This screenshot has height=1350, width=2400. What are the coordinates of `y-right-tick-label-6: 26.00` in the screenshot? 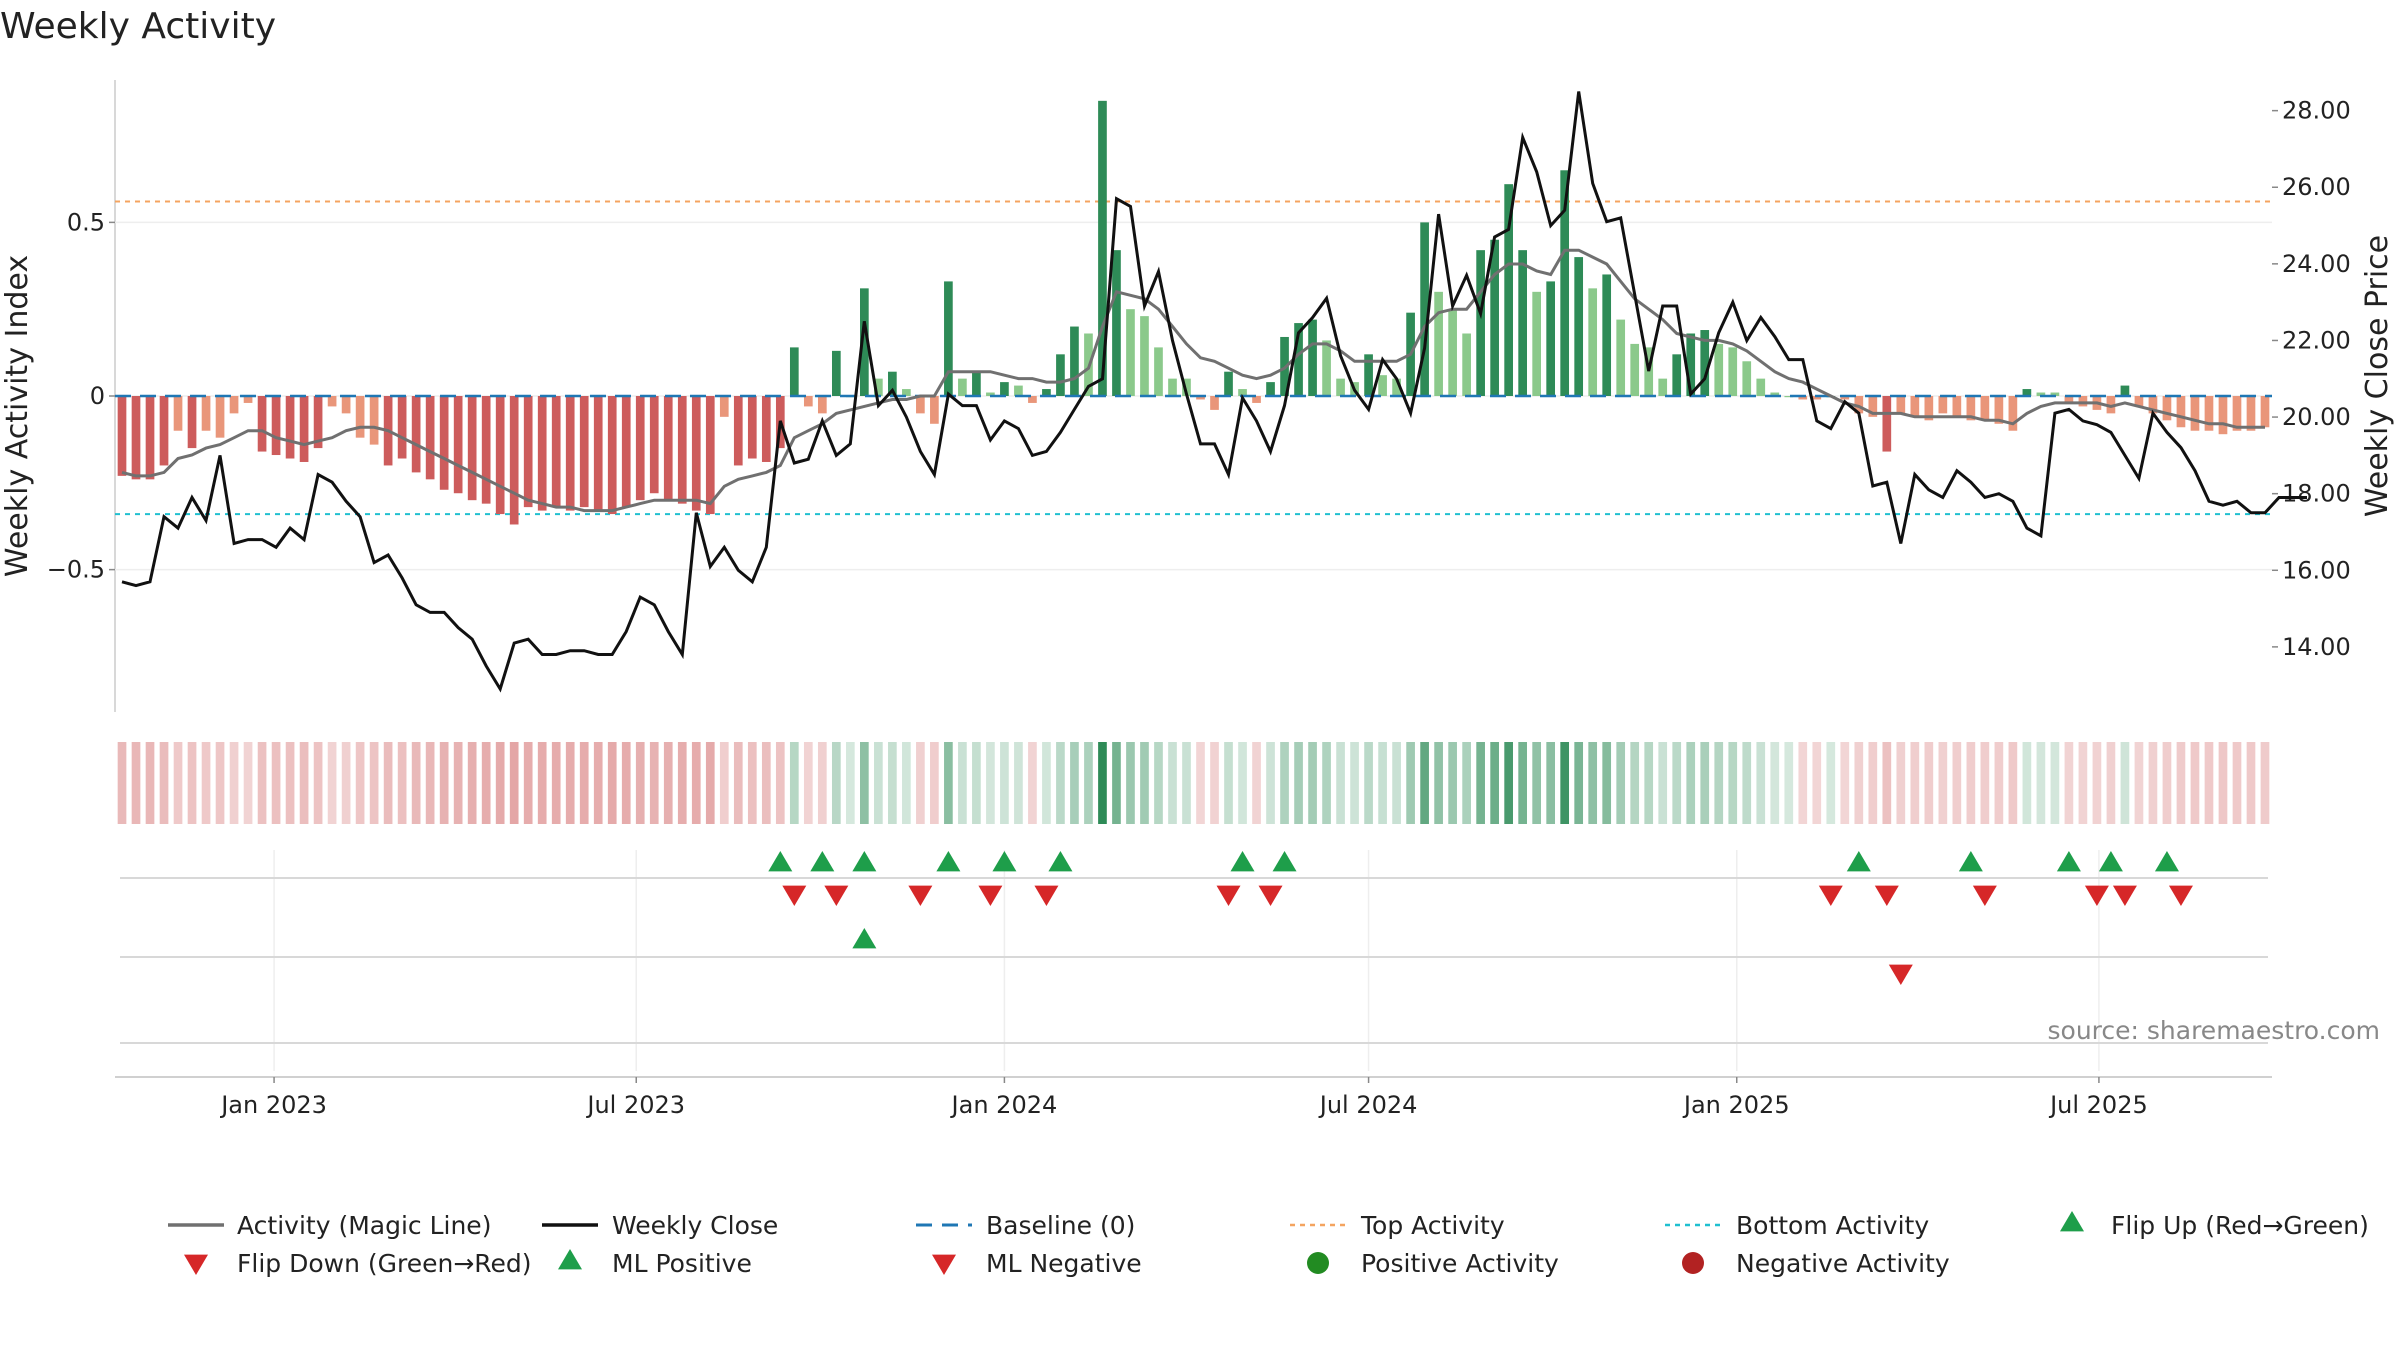 It's located at (2316, 187).